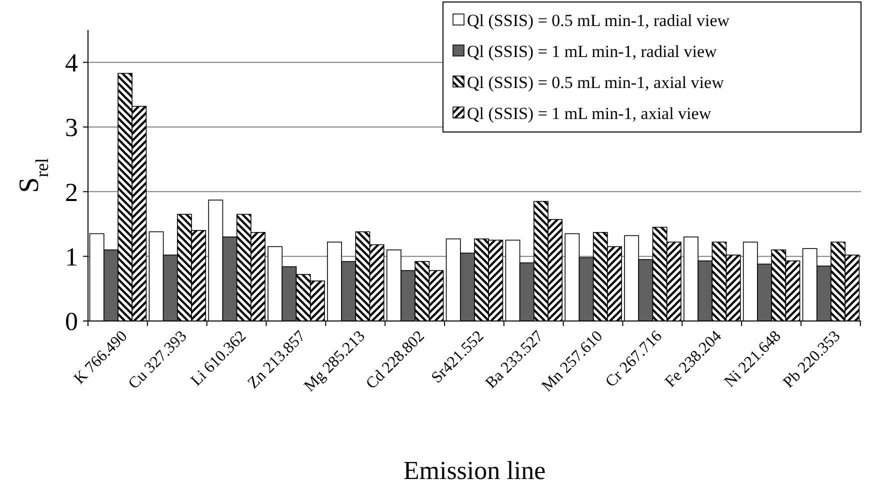 The width and height of the screenshot is (869, 493). What do you see at coordinates (71, 63) in the screenshot?
I see `y-tick-label: 4` at bounding box center [71, 63].